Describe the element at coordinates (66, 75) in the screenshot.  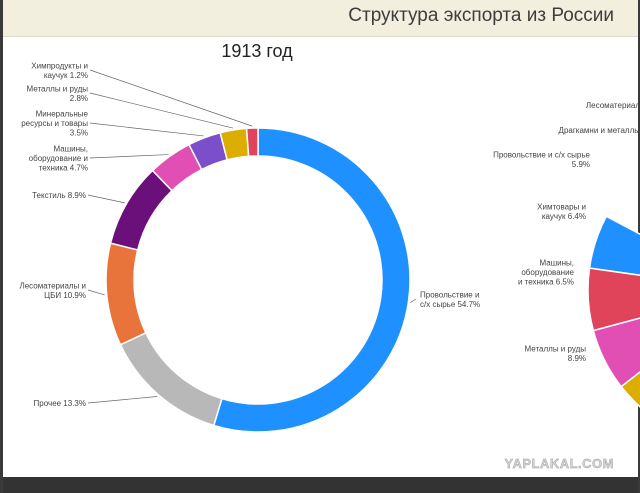
I see `slice-label-7-line: каучук 1.2%` at that location.